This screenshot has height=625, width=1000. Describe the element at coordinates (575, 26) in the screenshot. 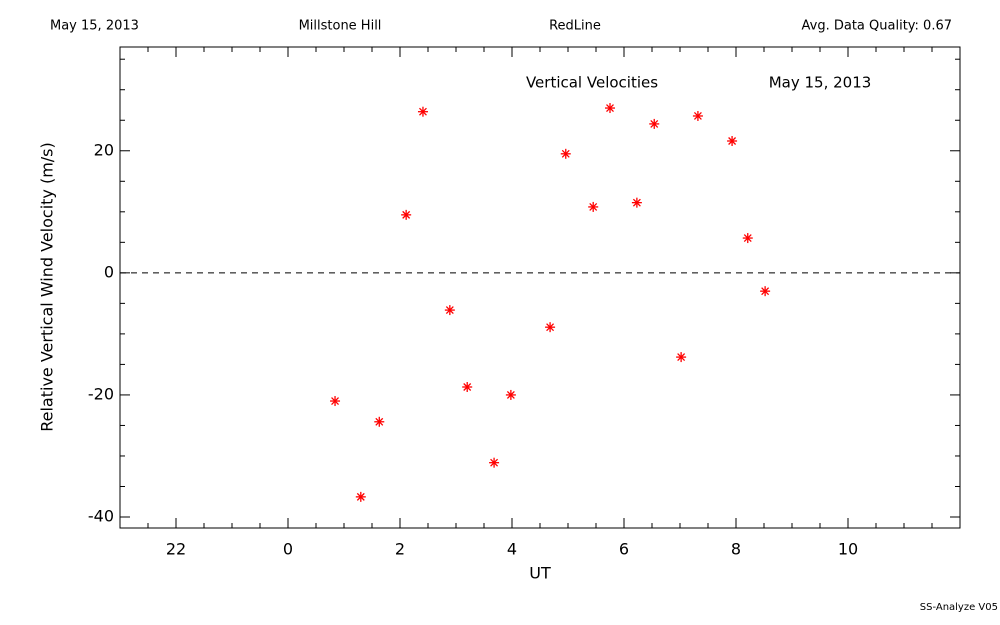

I see `header-instrument: RedLine` at that location.